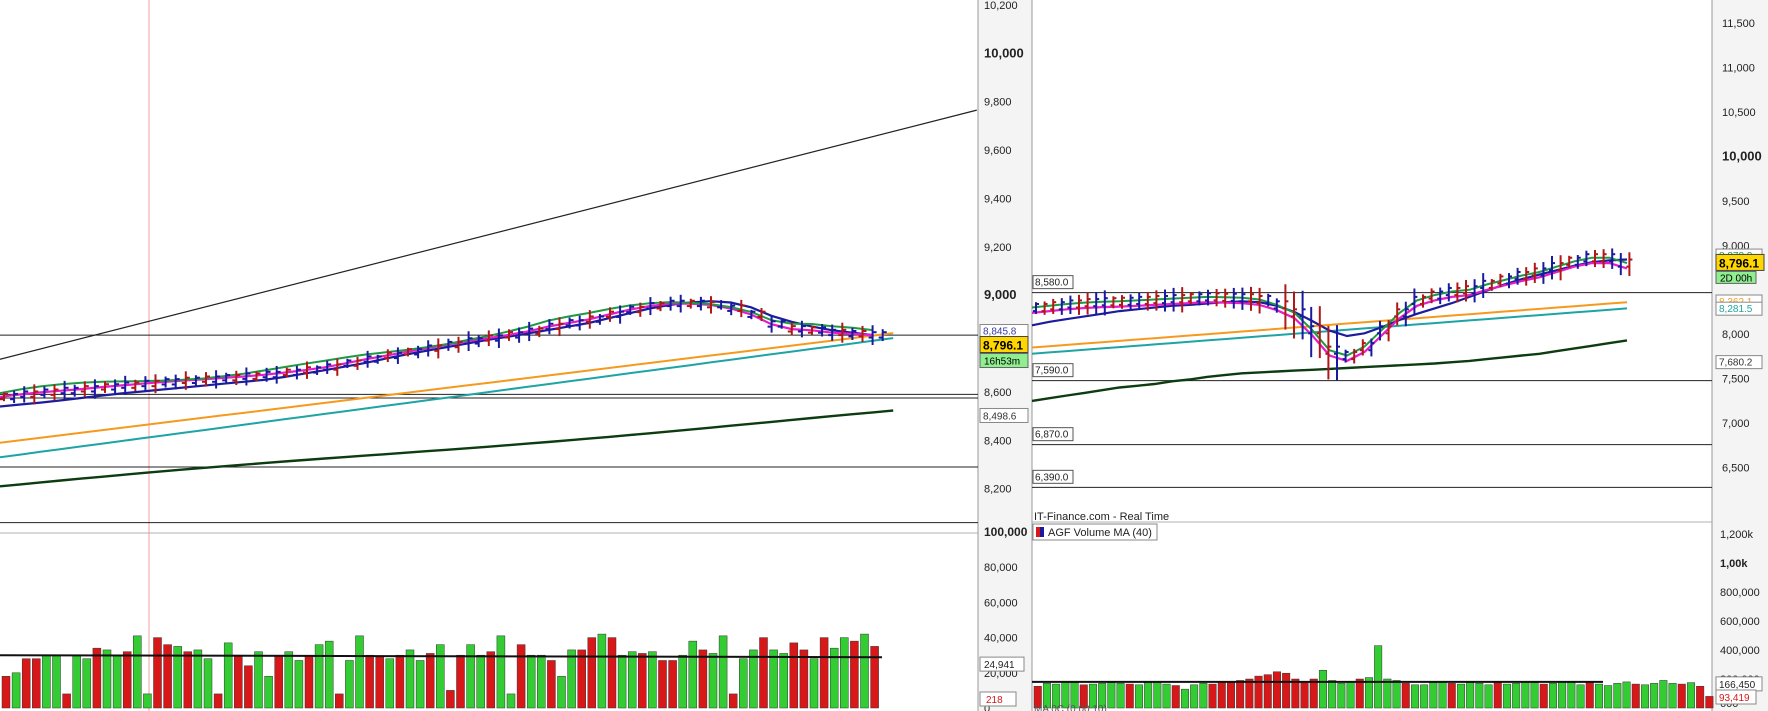 The height and width of the screenshot is (711, 1768). I want to click on left-price-tick-label: 8,600, so click(998, 393).